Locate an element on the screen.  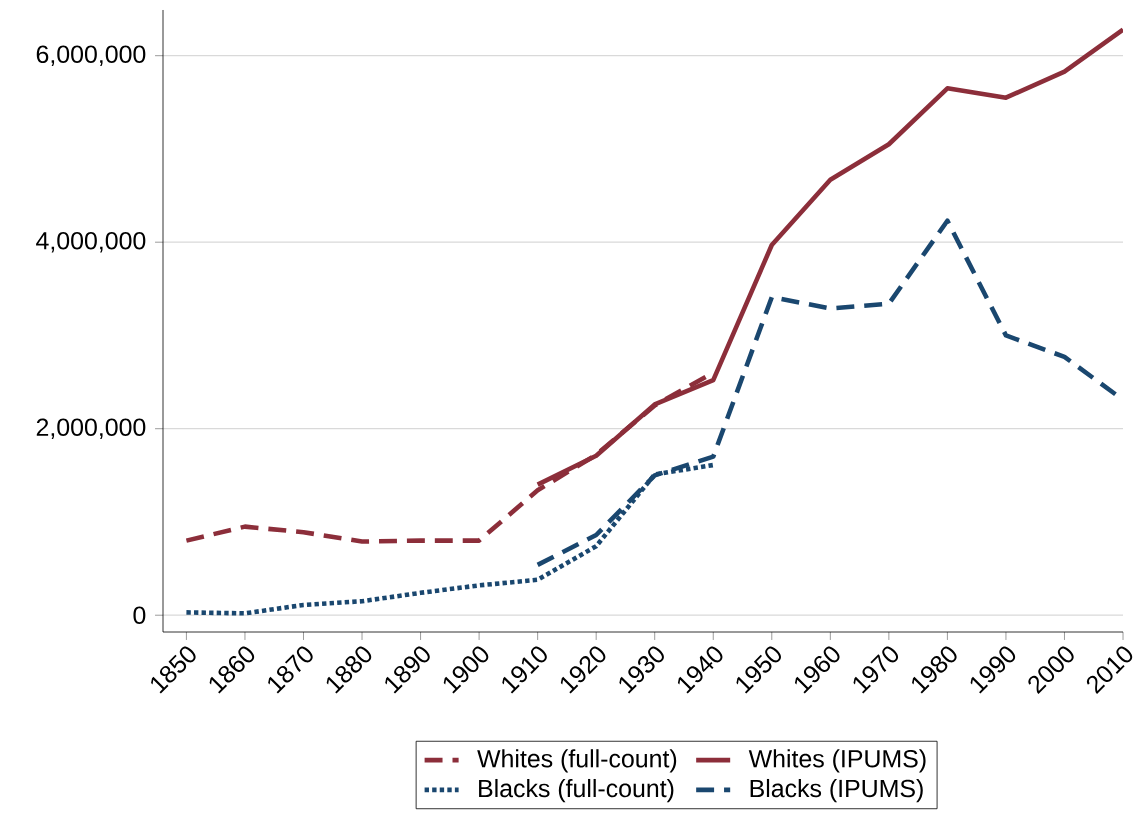
y-tick-label: 4,000,000 is located at coordinates (91, 242).